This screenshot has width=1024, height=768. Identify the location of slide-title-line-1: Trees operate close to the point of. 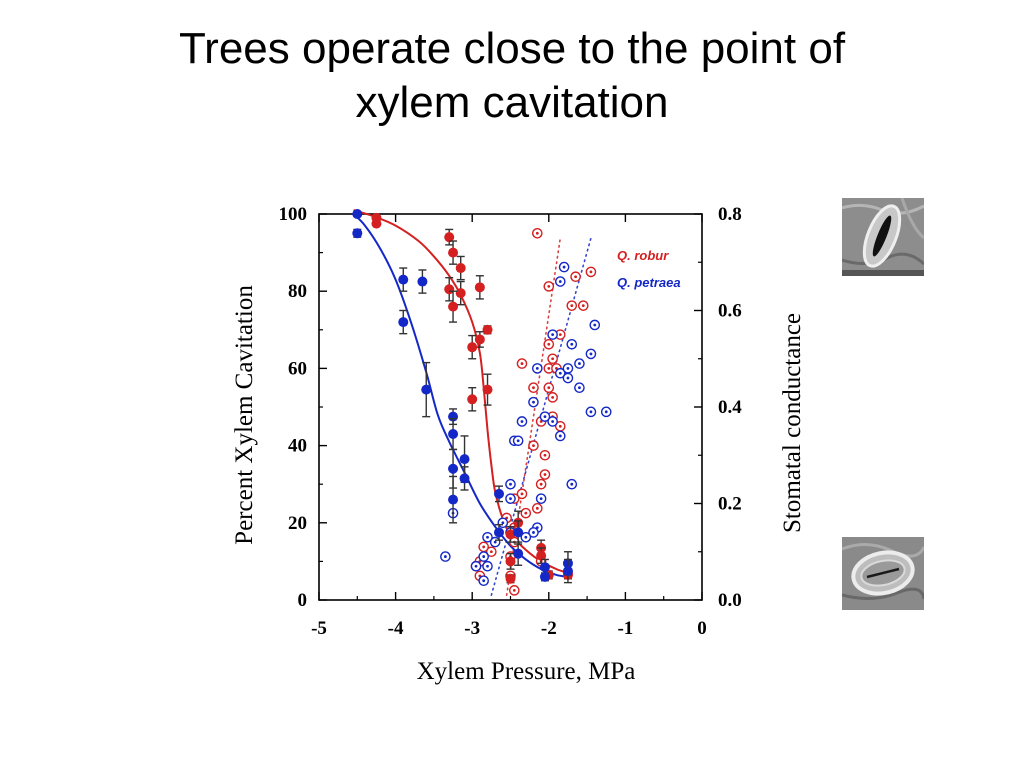
(512, 48).